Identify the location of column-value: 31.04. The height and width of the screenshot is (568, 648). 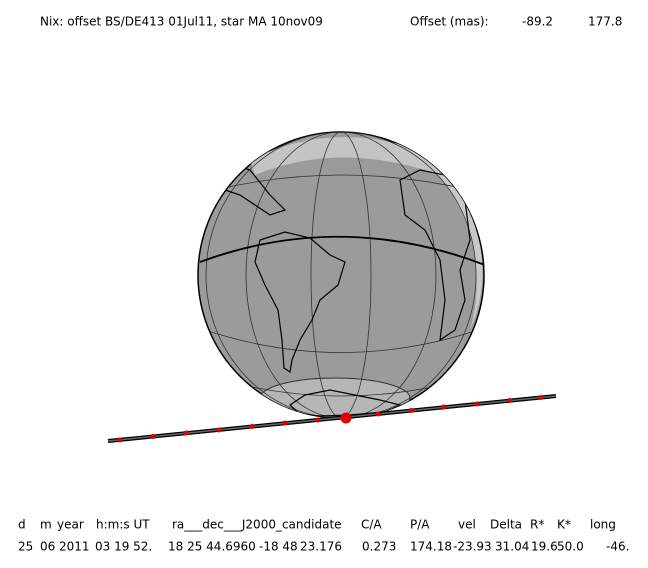
(512, 547).